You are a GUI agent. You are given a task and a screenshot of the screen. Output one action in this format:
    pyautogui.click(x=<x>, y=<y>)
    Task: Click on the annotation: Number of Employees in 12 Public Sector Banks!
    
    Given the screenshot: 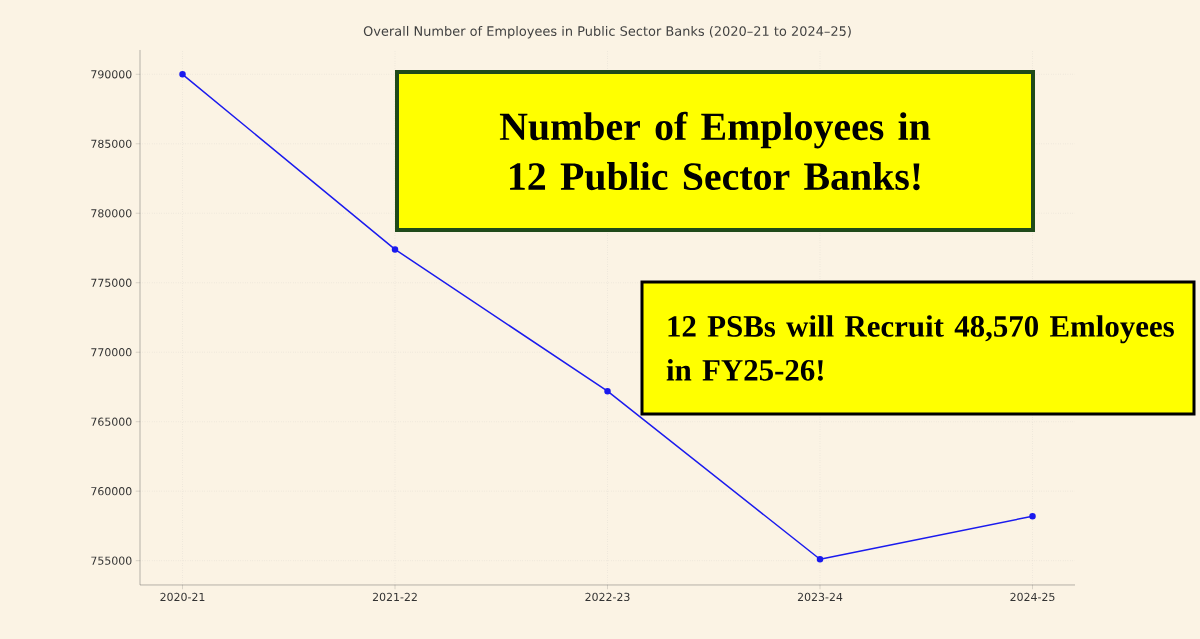 What is the action you would take?
    pyautogui.click(x=715, y=151)
    